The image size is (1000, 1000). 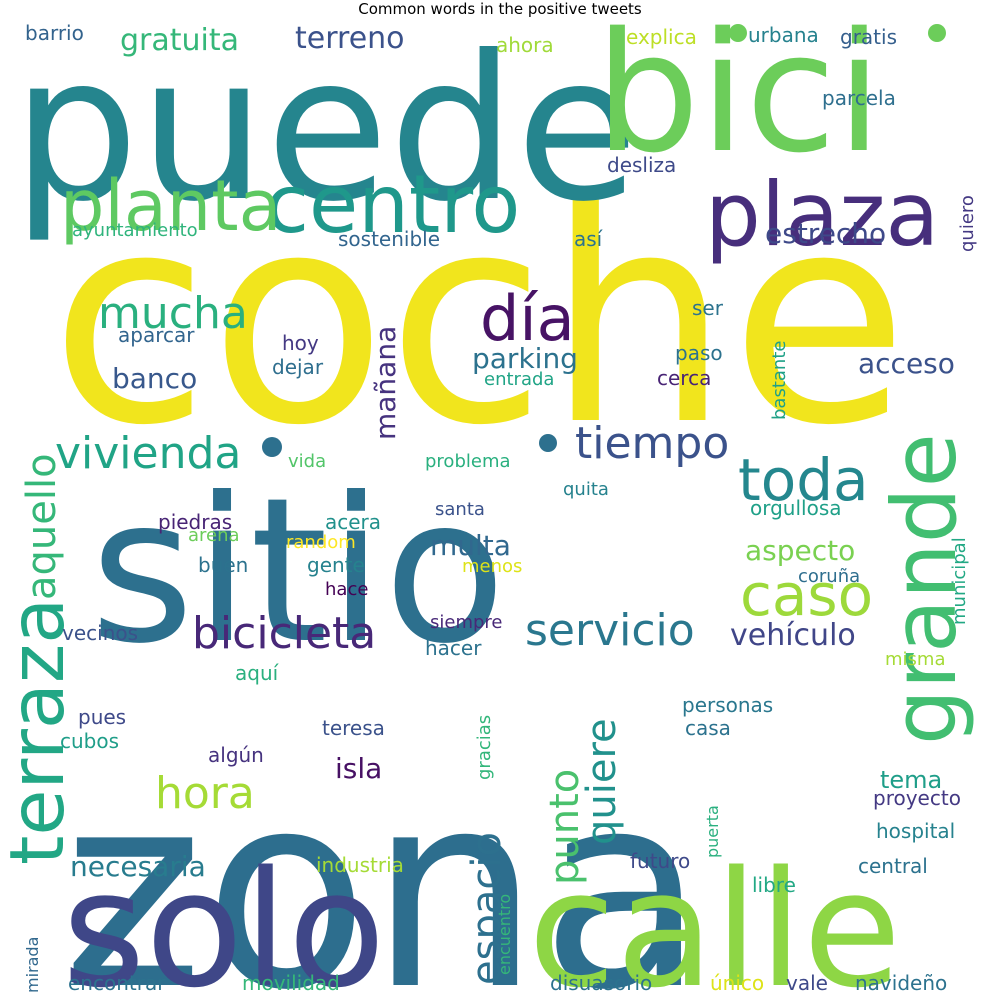 What do you see at coordinates (829, 576) in the screenshot?
I see `word-cloud-word: coruña` at bounding box center [829, 576].